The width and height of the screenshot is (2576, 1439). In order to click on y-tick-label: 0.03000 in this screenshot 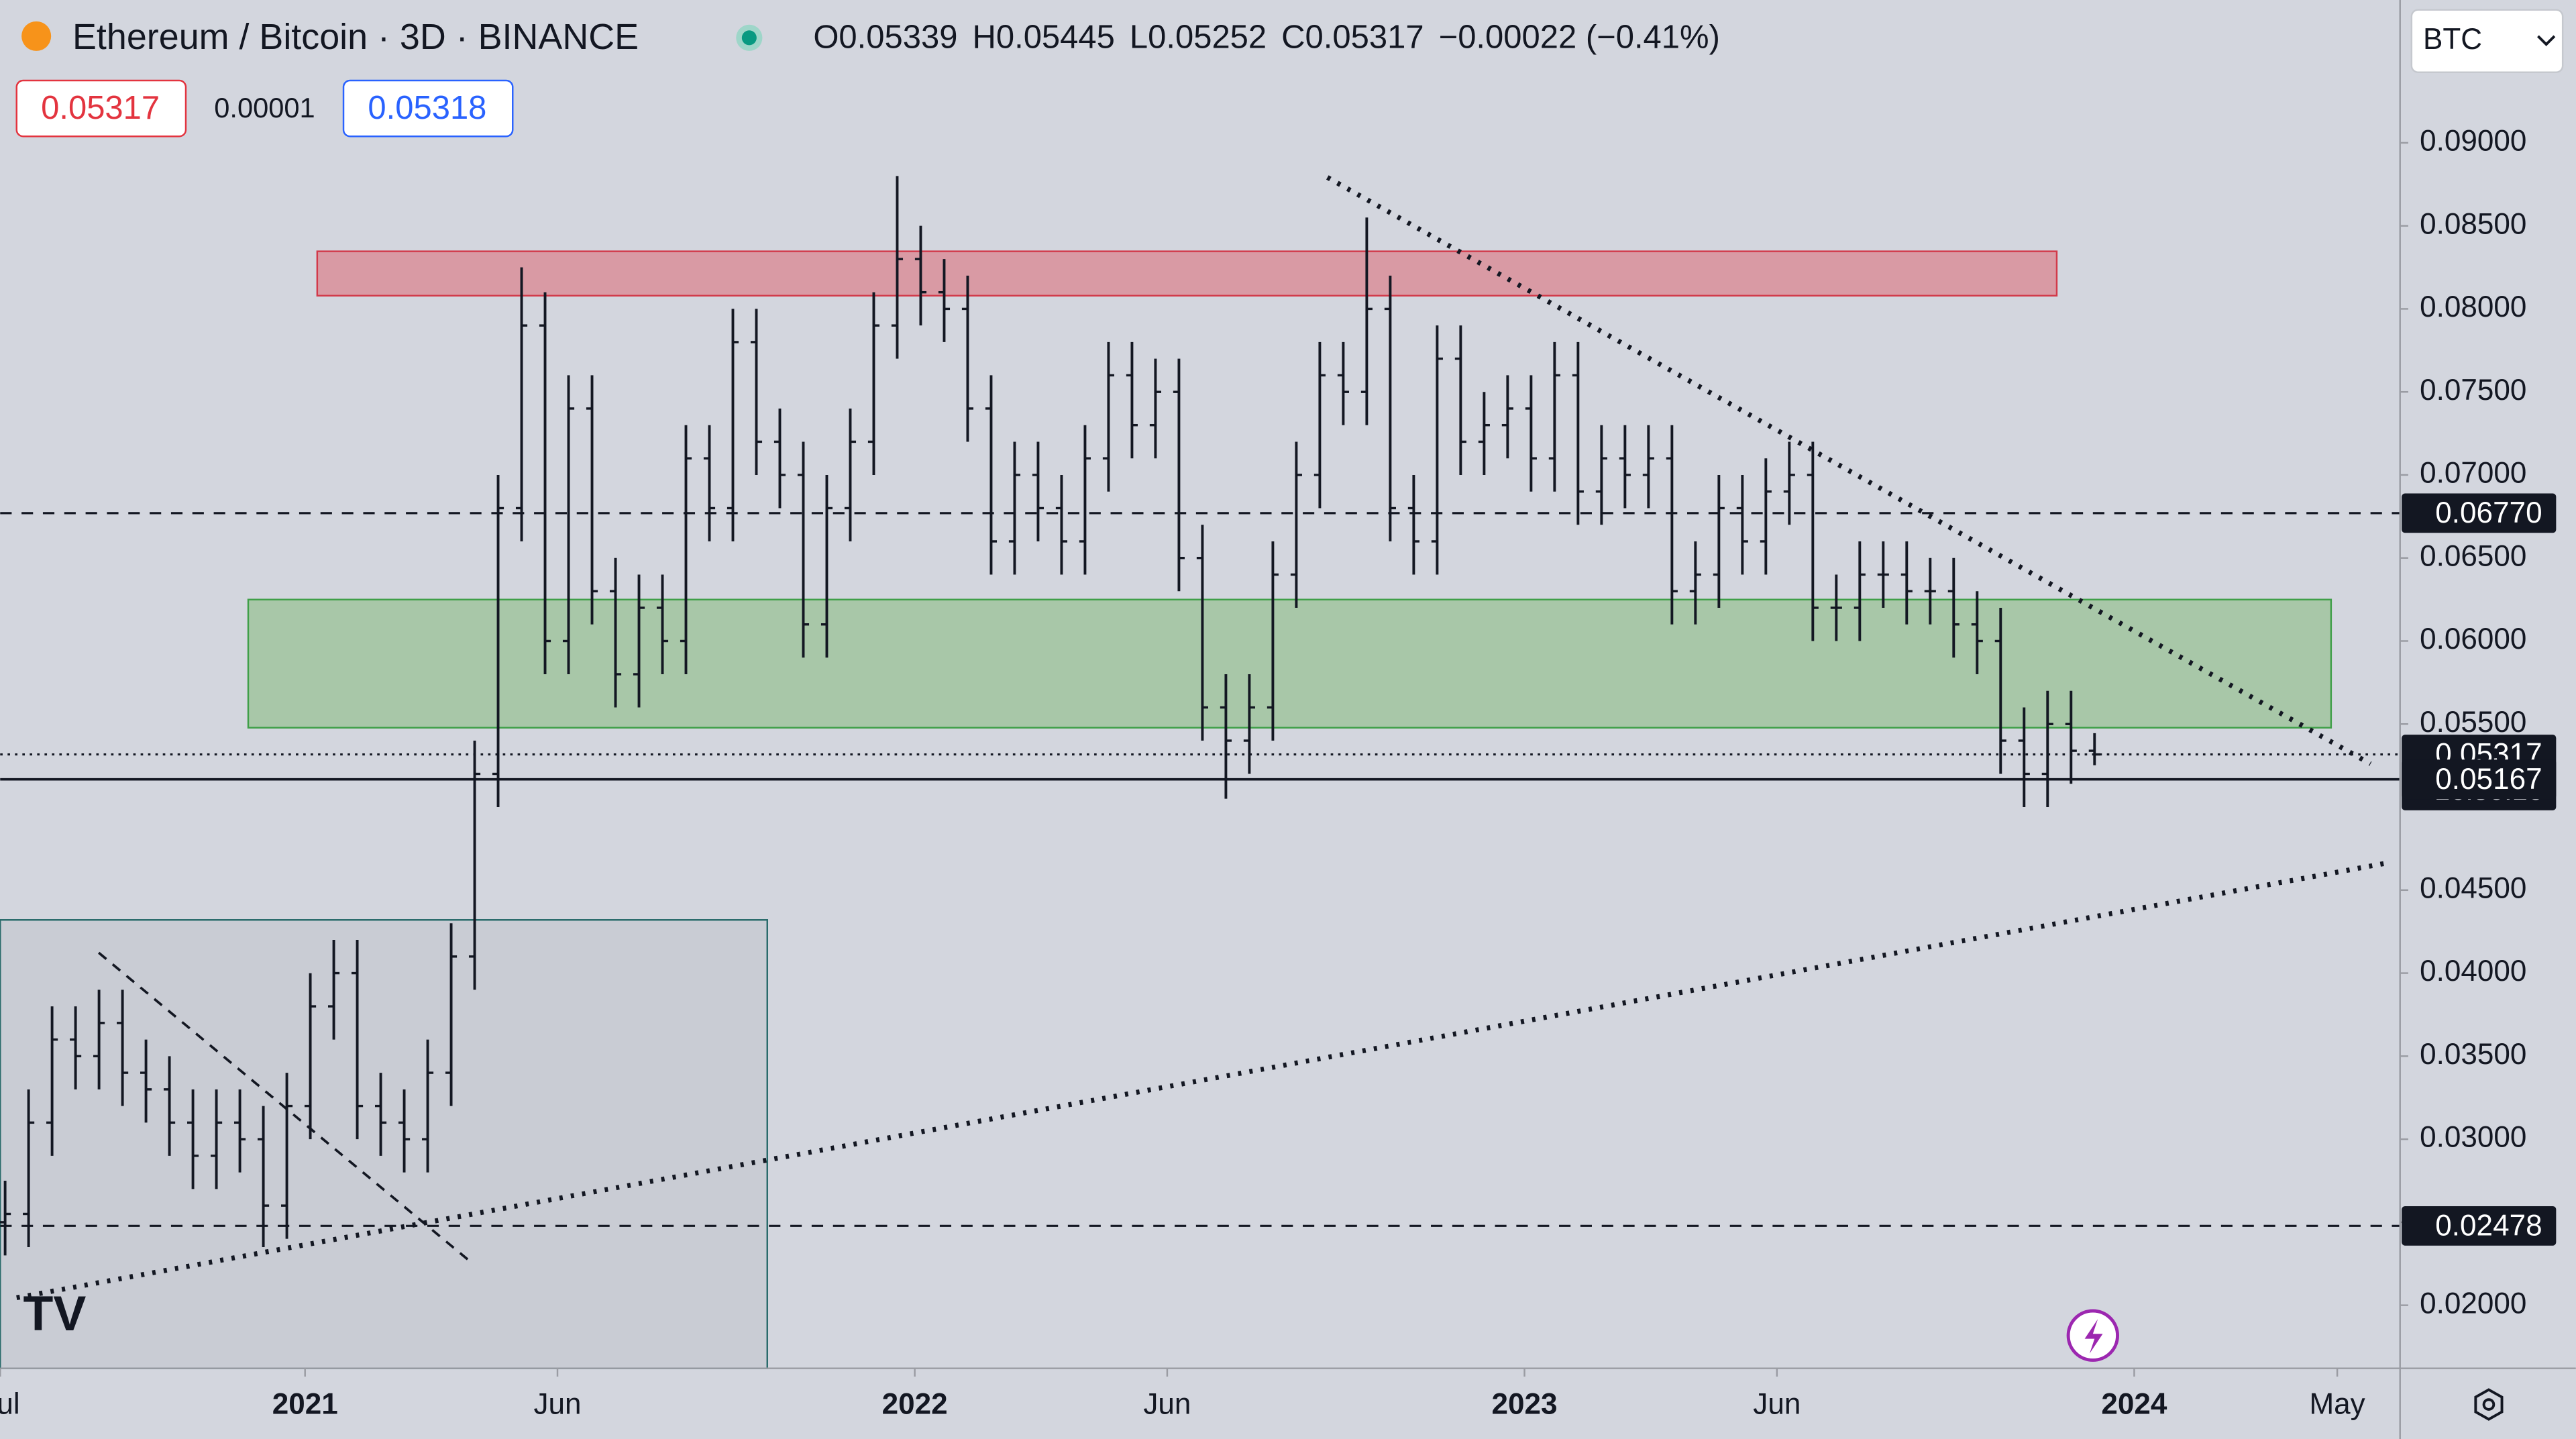, I will do `click(2473, 1137)`.